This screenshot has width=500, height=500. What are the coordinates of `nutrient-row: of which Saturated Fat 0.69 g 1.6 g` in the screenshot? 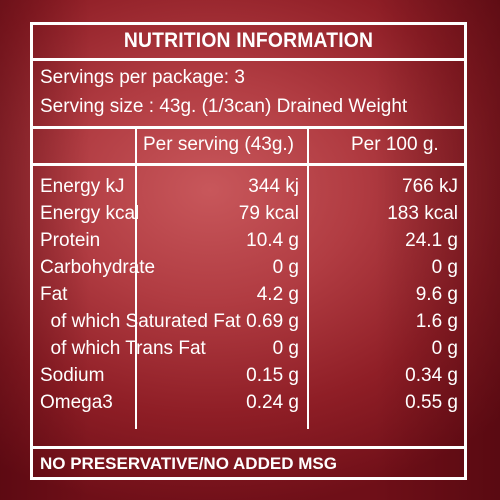 It's located at (248, 323).